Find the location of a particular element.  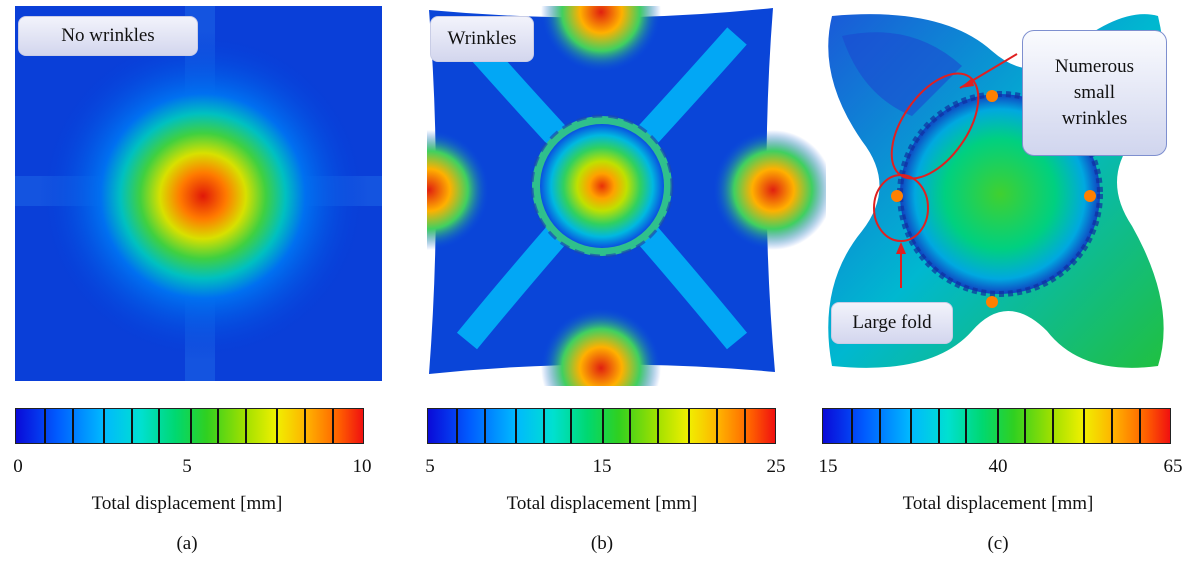

colorbar-a is located at coordinates (189, 426).